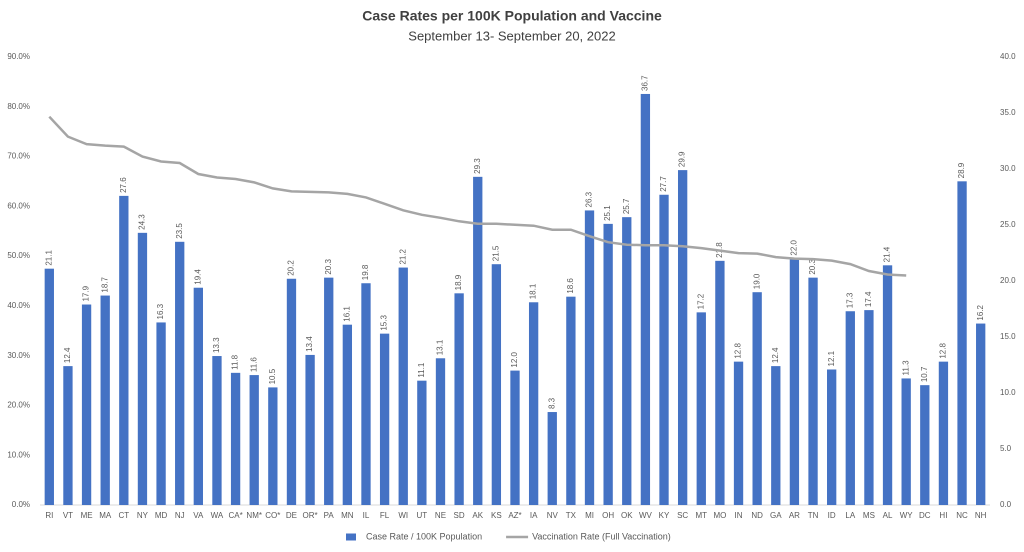  Describe the element at coordinates (831, 358) in the screenshot. I see `data-label: 12.1` at that location.